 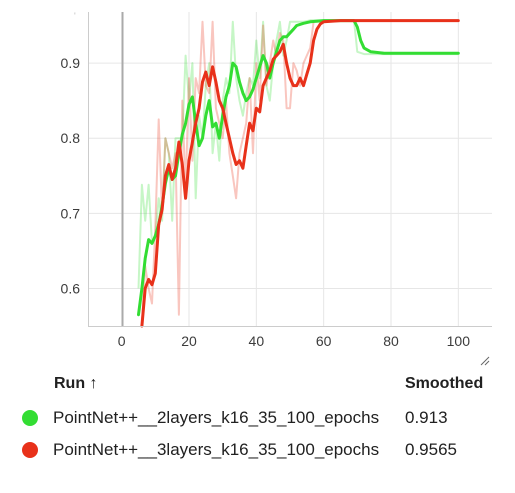 I want to click on run-name: PointNet++__2layers_k16_35_100_epochs, so click(x=216, y=417).